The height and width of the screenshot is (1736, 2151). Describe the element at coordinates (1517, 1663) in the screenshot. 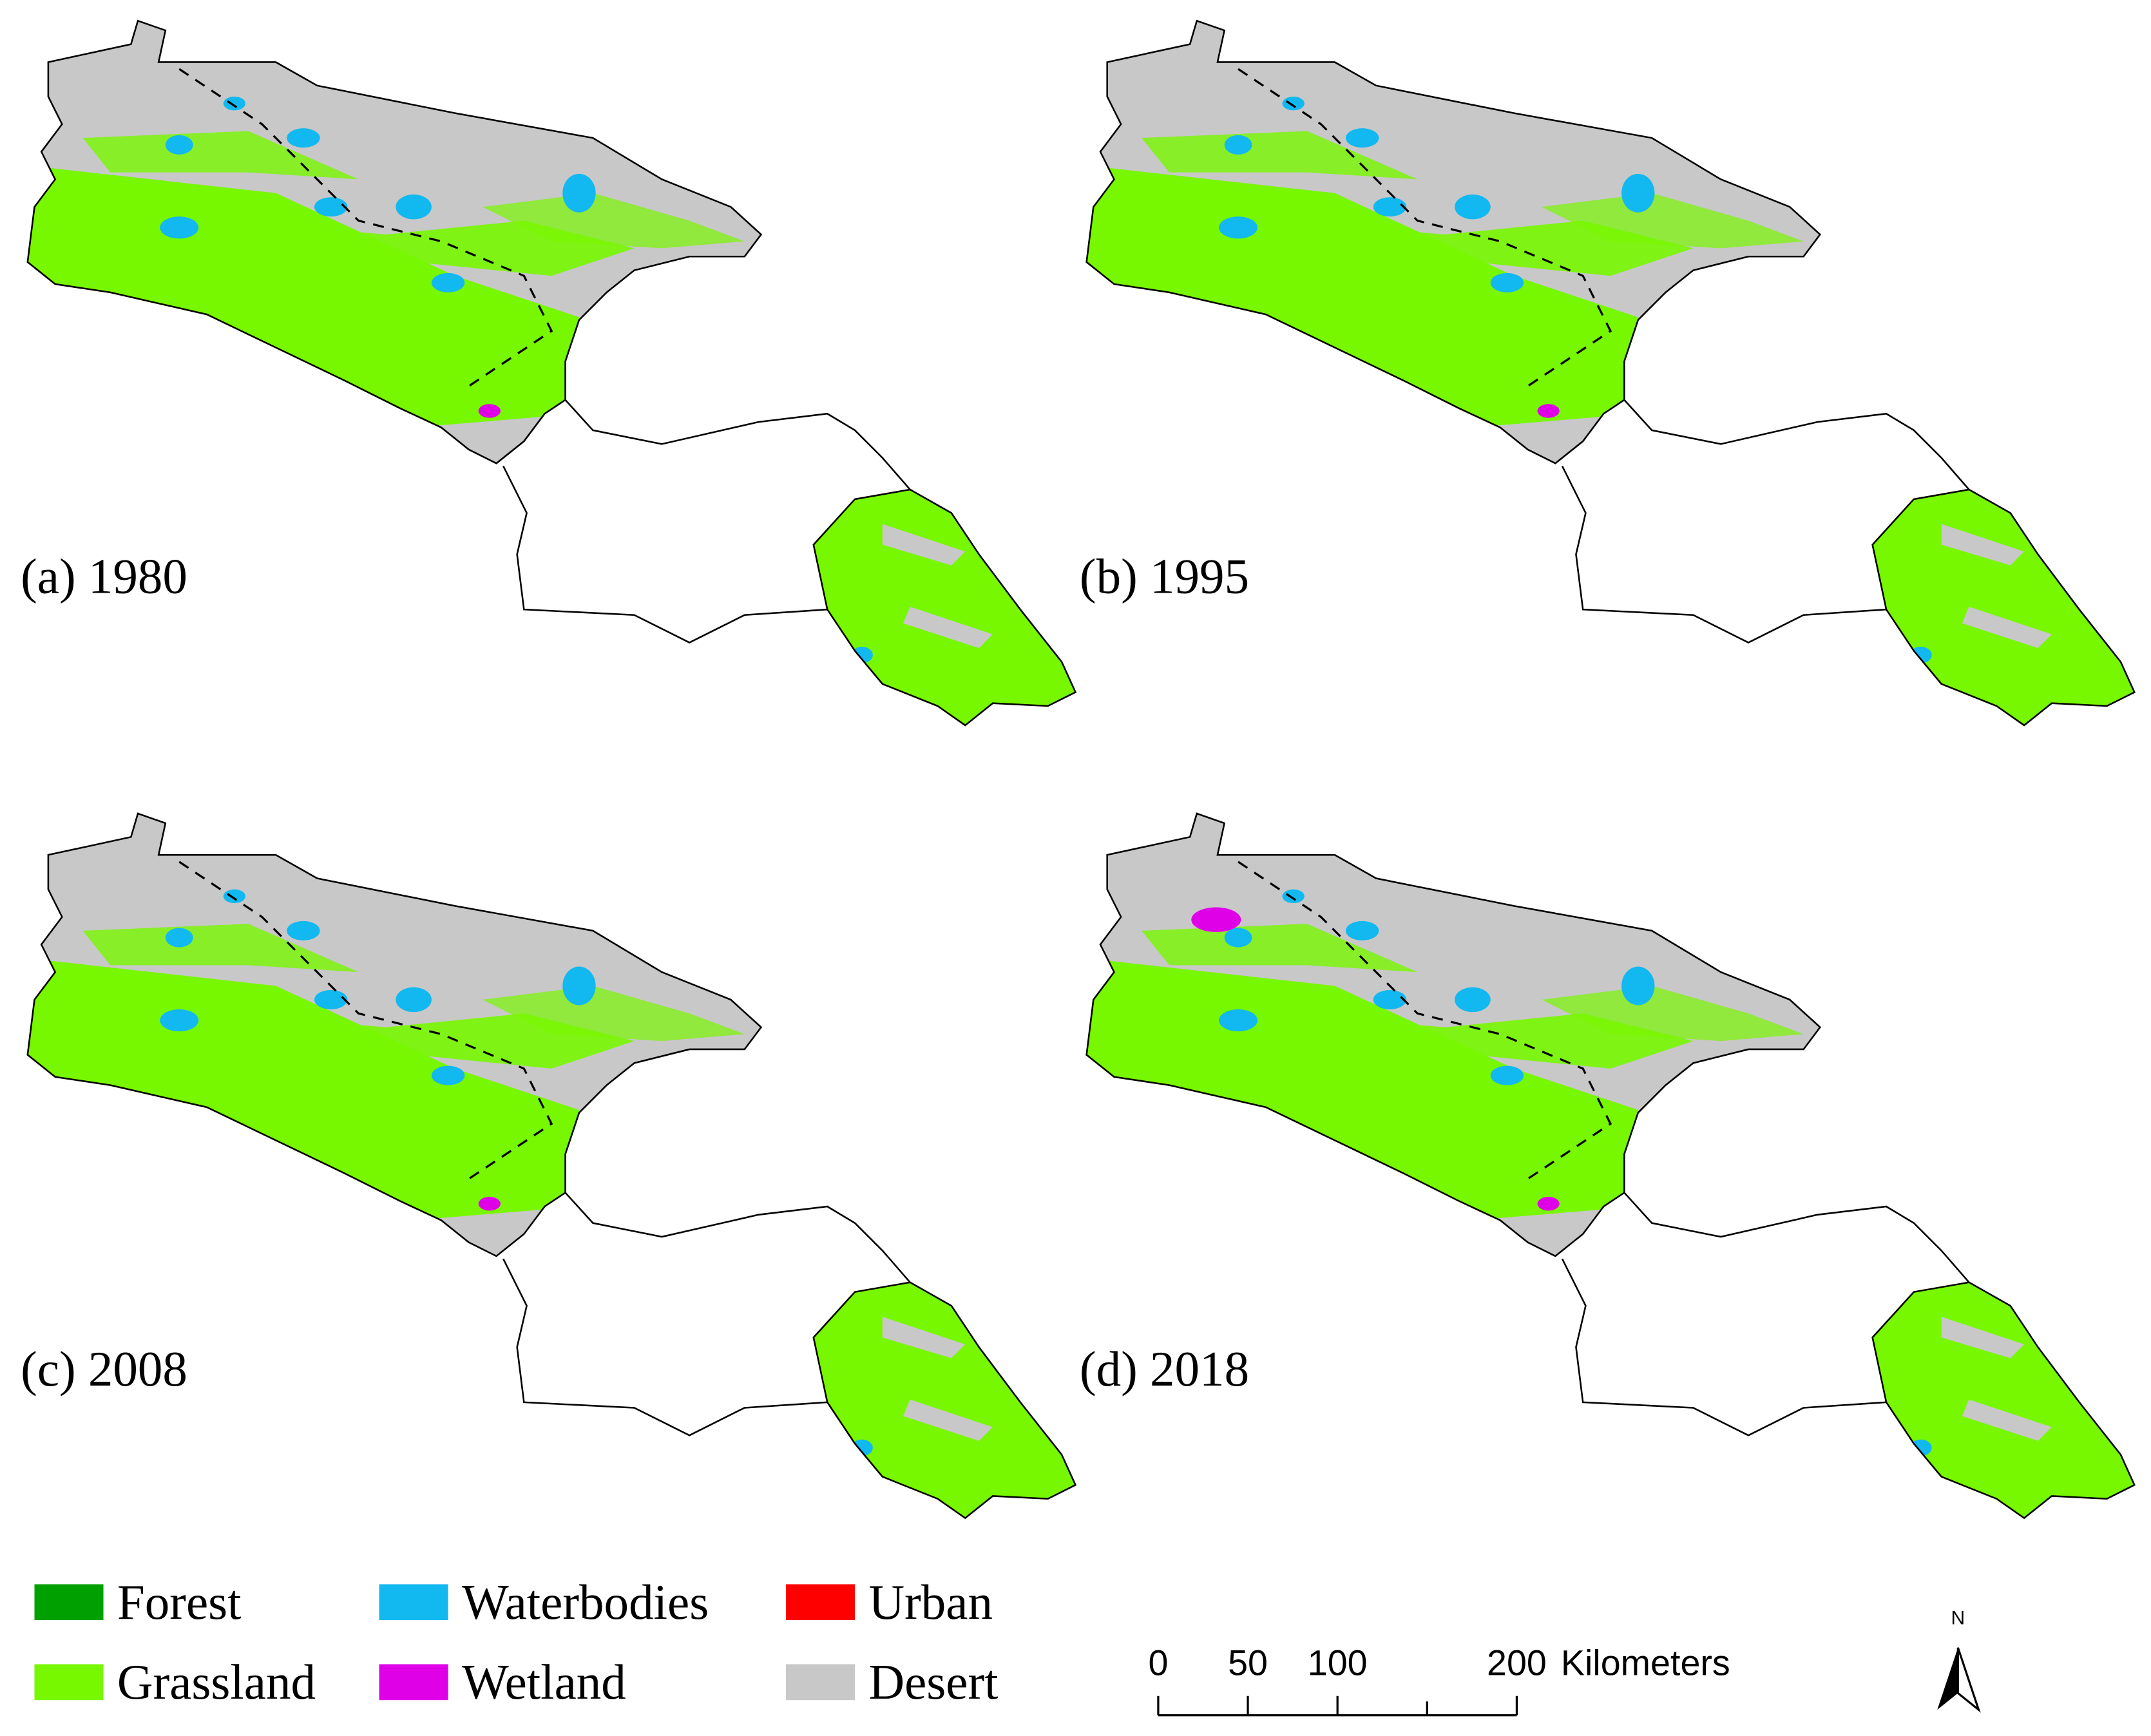

I see `scale-label: 200` at that location.